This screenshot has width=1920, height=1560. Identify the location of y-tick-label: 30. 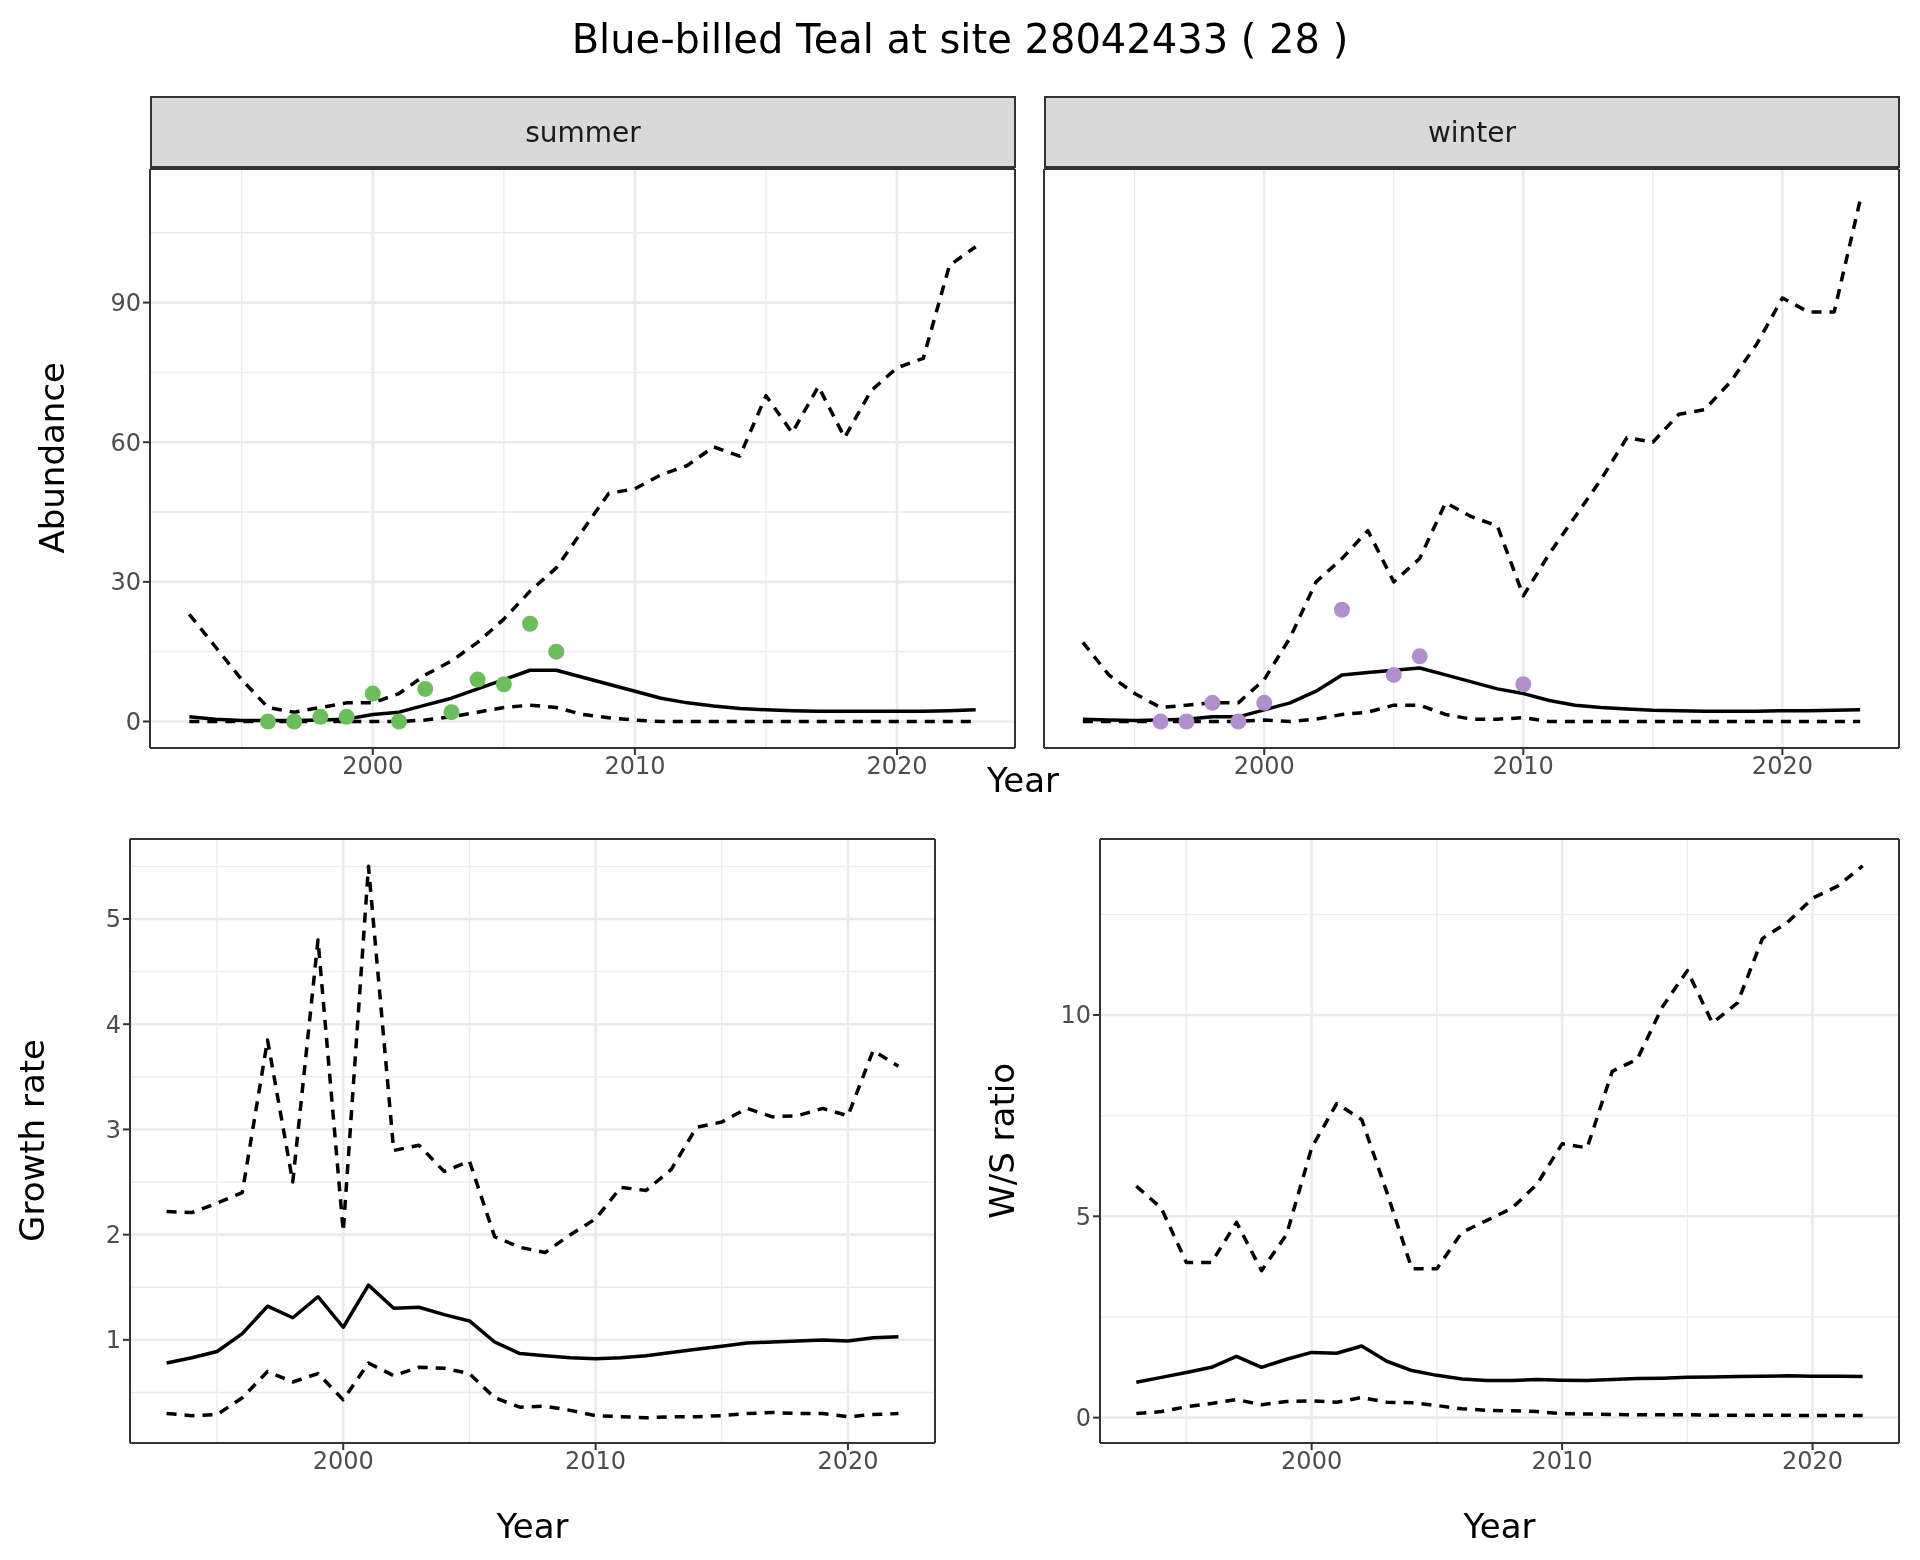
(125, 582).